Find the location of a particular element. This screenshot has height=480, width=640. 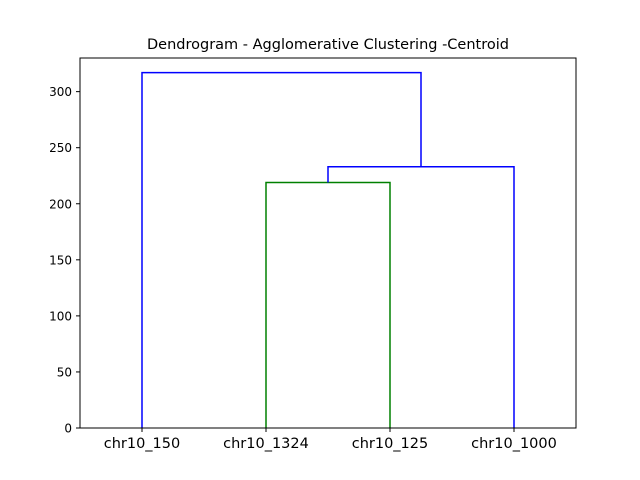

y-axis: 0 50 100 150 200 250 300 is located at coordinates (64, 260).